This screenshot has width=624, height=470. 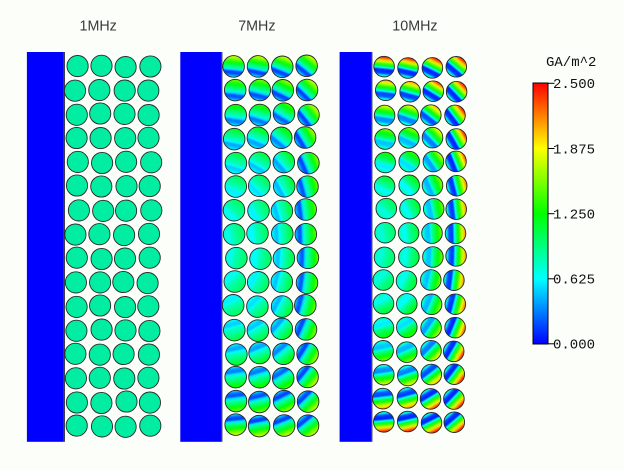 What do you see at coordinates (256, 26) in the screenshot?
I see `svg-text: 7MHz` at bounding box center [256, 26].